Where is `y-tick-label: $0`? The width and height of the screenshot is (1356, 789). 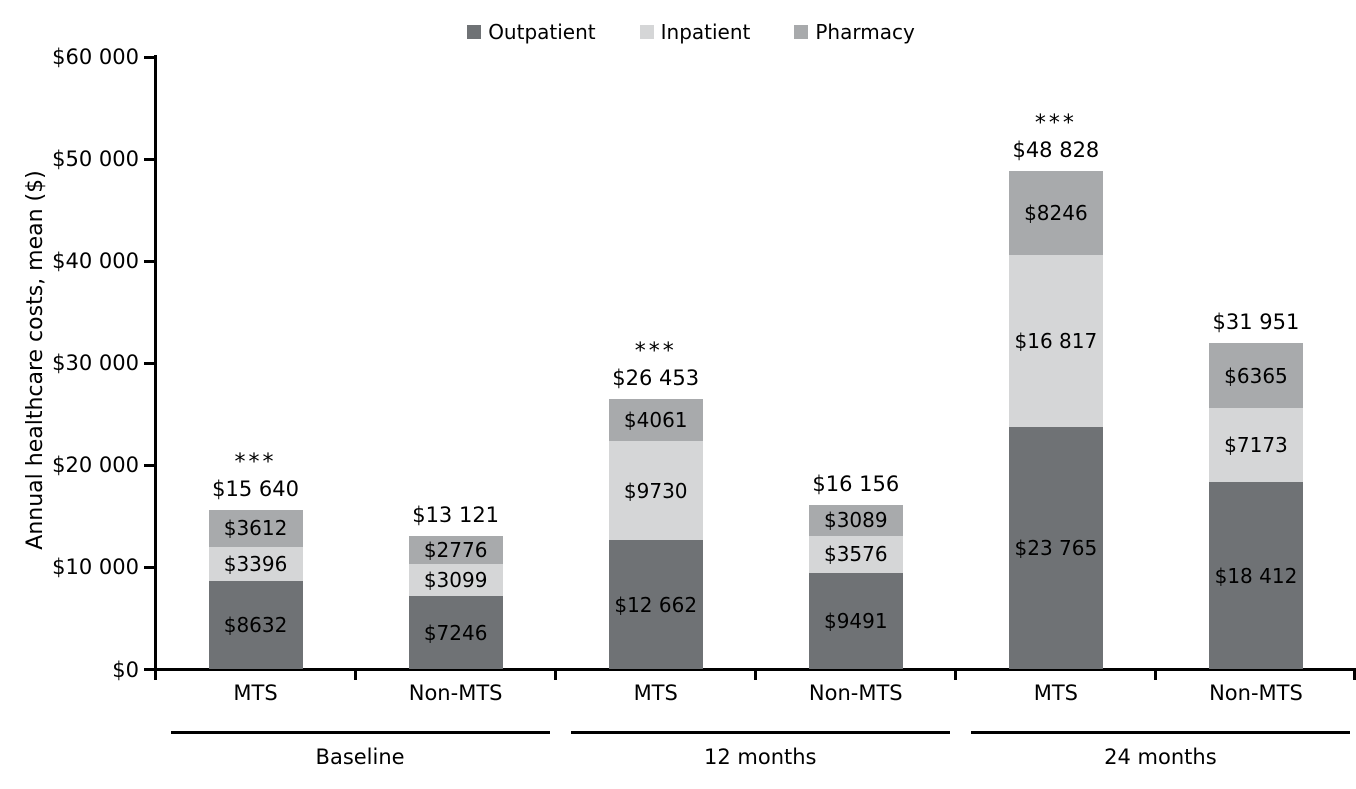
y-tick-label: $0 is located at coordinates (125, 669).